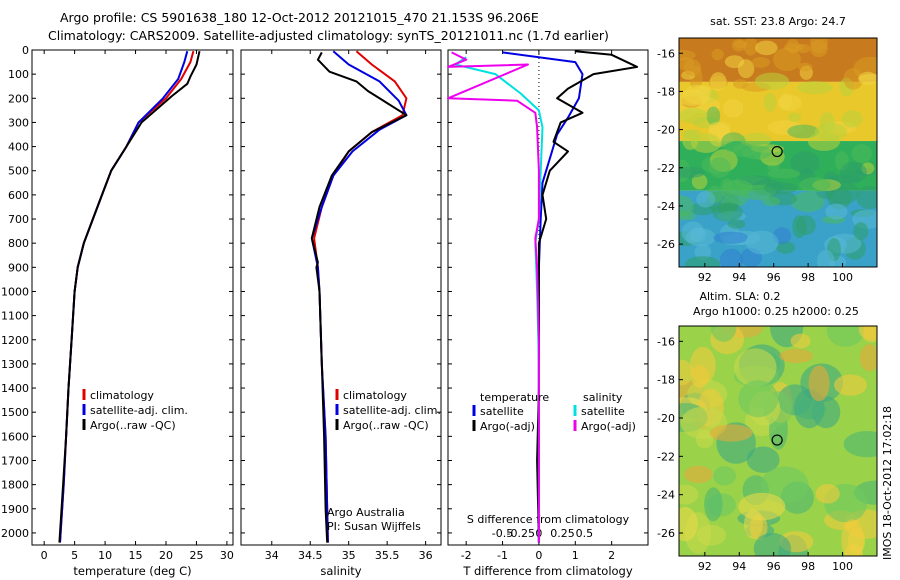  What do you see at coordinates (136, 555) in the screenshot?
I see `temperature-xtick-label: 15` at bounding box center [136, 555].